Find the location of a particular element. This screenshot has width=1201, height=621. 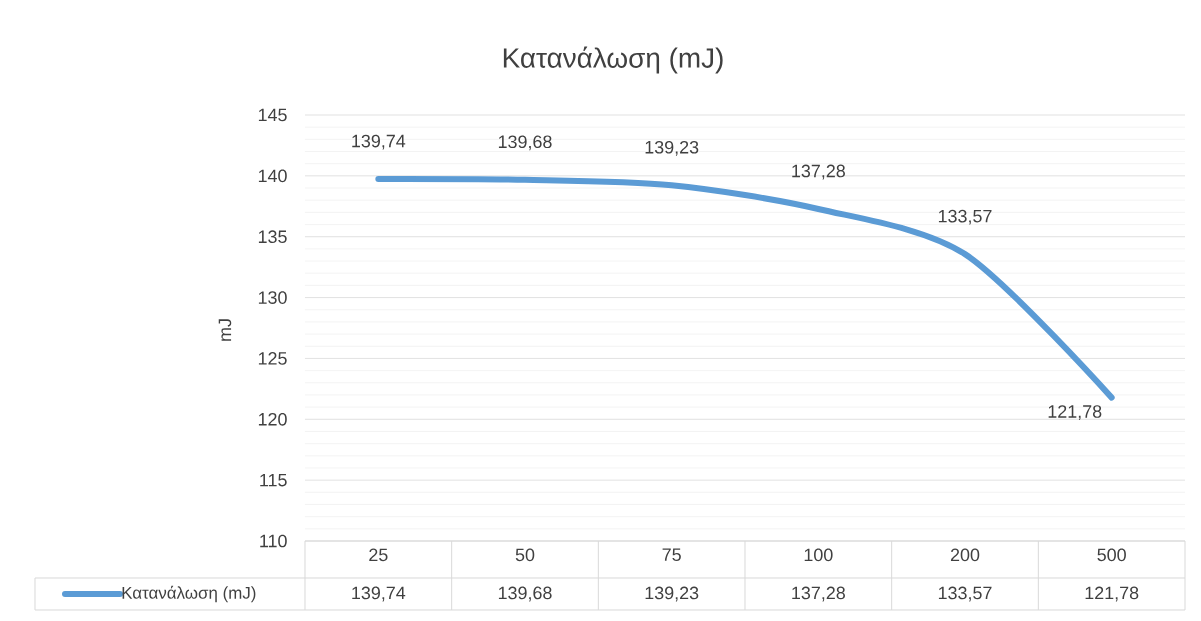

text: 133,57 is located at coordinates (965, 217).